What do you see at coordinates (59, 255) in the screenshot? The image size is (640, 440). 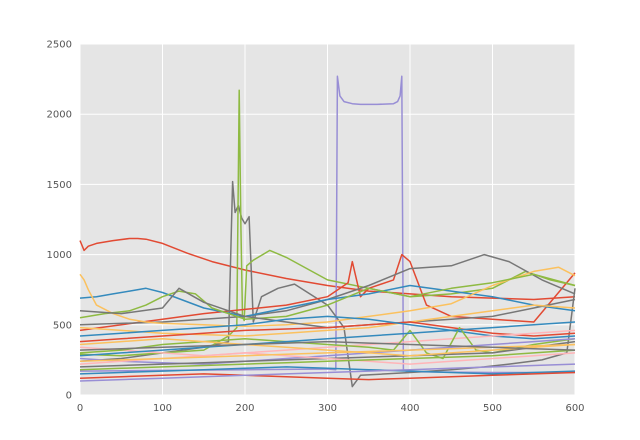 I see `y-tick-label: 1000` at bounding box center [59, 255].